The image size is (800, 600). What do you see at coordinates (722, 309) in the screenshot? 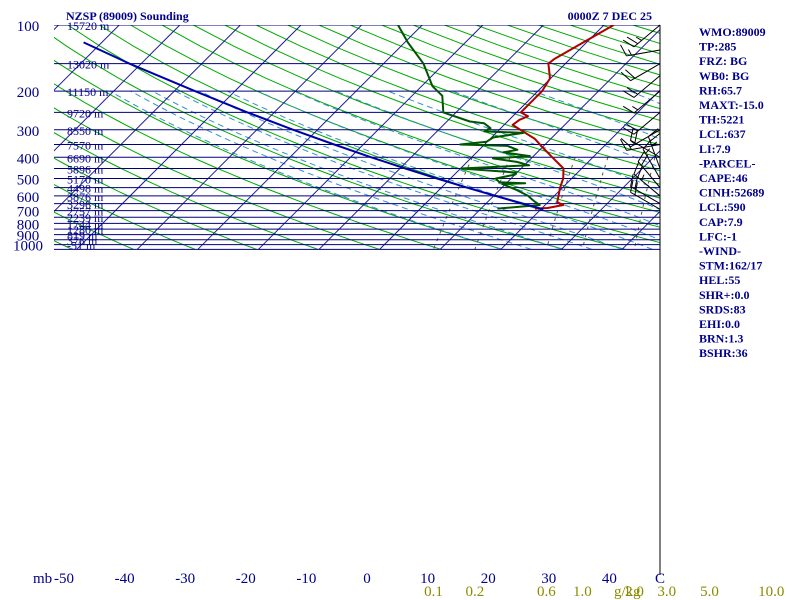
I see `index-value: SRDS:83` at bounding box center [722, 309].